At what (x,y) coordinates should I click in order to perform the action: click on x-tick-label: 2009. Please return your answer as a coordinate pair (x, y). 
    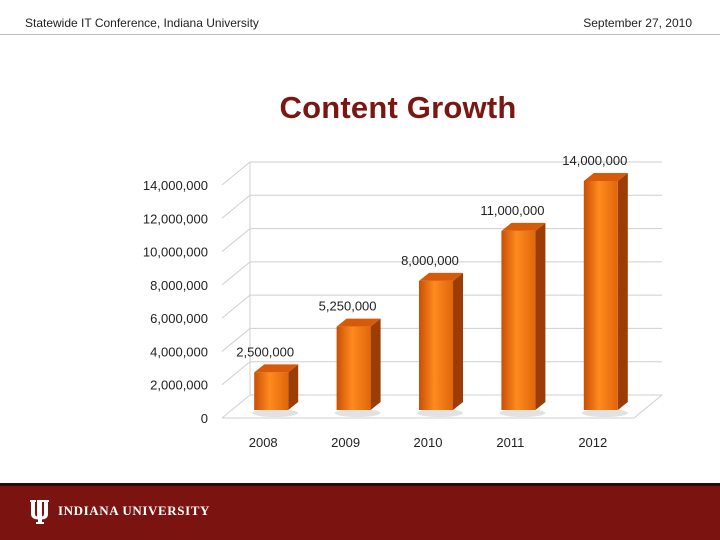
    Looking at the image, I should click on (345, 442).